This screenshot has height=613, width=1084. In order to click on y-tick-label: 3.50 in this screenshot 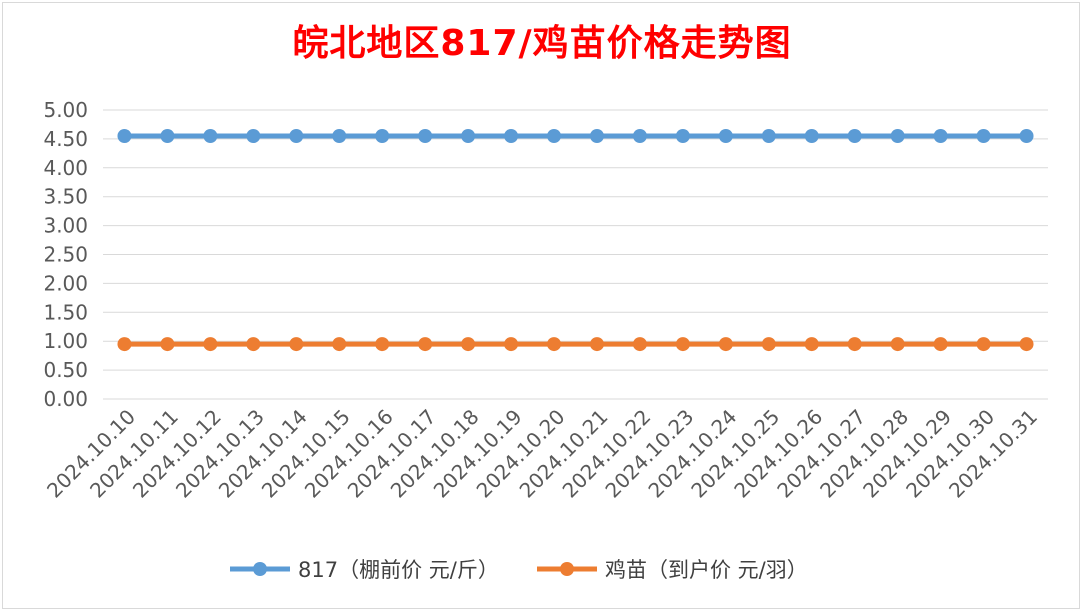, I will do `click(65, 197)`.